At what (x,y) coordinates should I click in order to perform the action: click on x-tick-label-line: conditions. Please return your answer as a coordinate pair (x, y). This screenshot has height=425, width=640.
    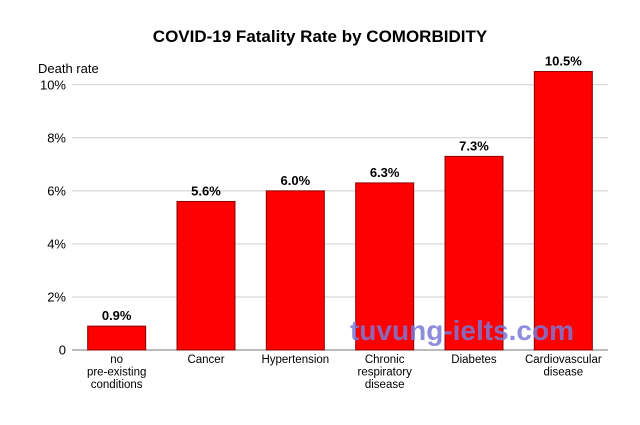
    Looking at the image, I should click on (117, 385).